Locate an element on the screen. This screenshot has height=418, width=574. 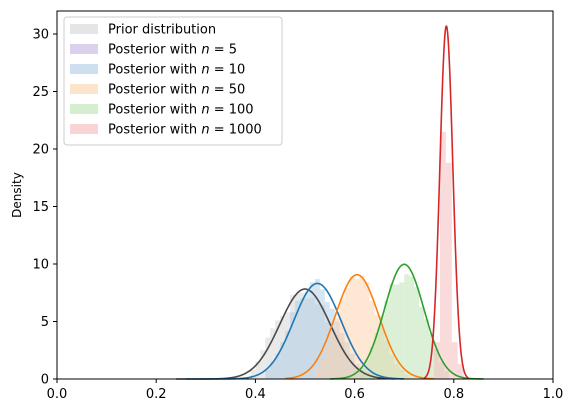
x-tick-label: 0.8 is located at coordinates (453, 394).